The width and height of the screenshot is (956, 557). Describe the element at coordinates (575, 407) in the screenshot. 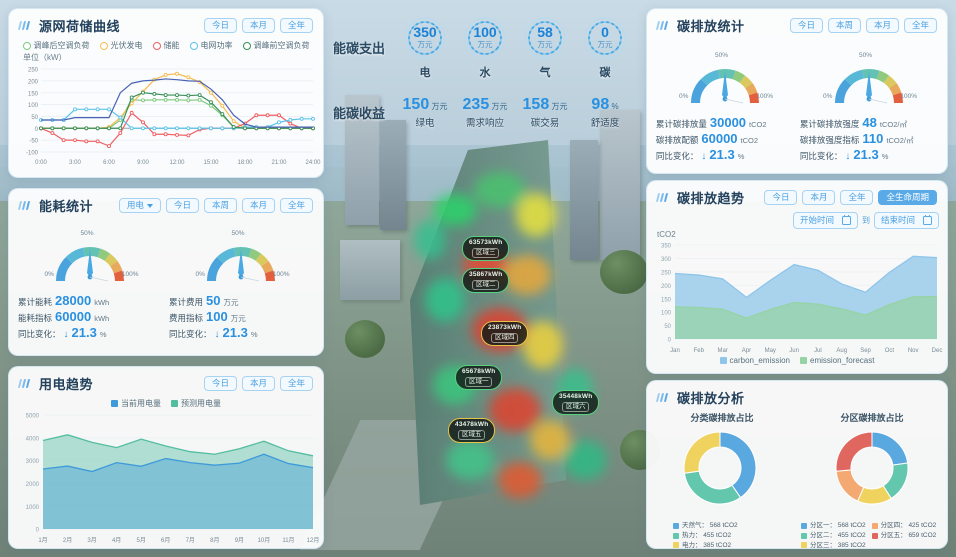

I see `region-name: 区域六` at that location.